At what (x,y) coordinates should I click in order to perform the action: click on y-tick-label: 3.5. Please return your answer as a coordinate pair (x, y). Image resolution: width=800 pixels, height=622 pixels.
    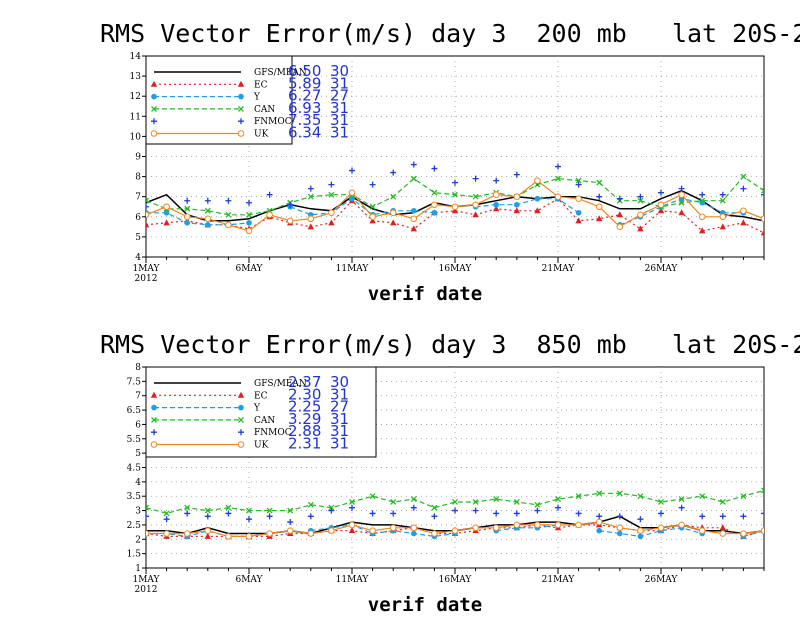
    Looking at the image, I should click on (134, 497).